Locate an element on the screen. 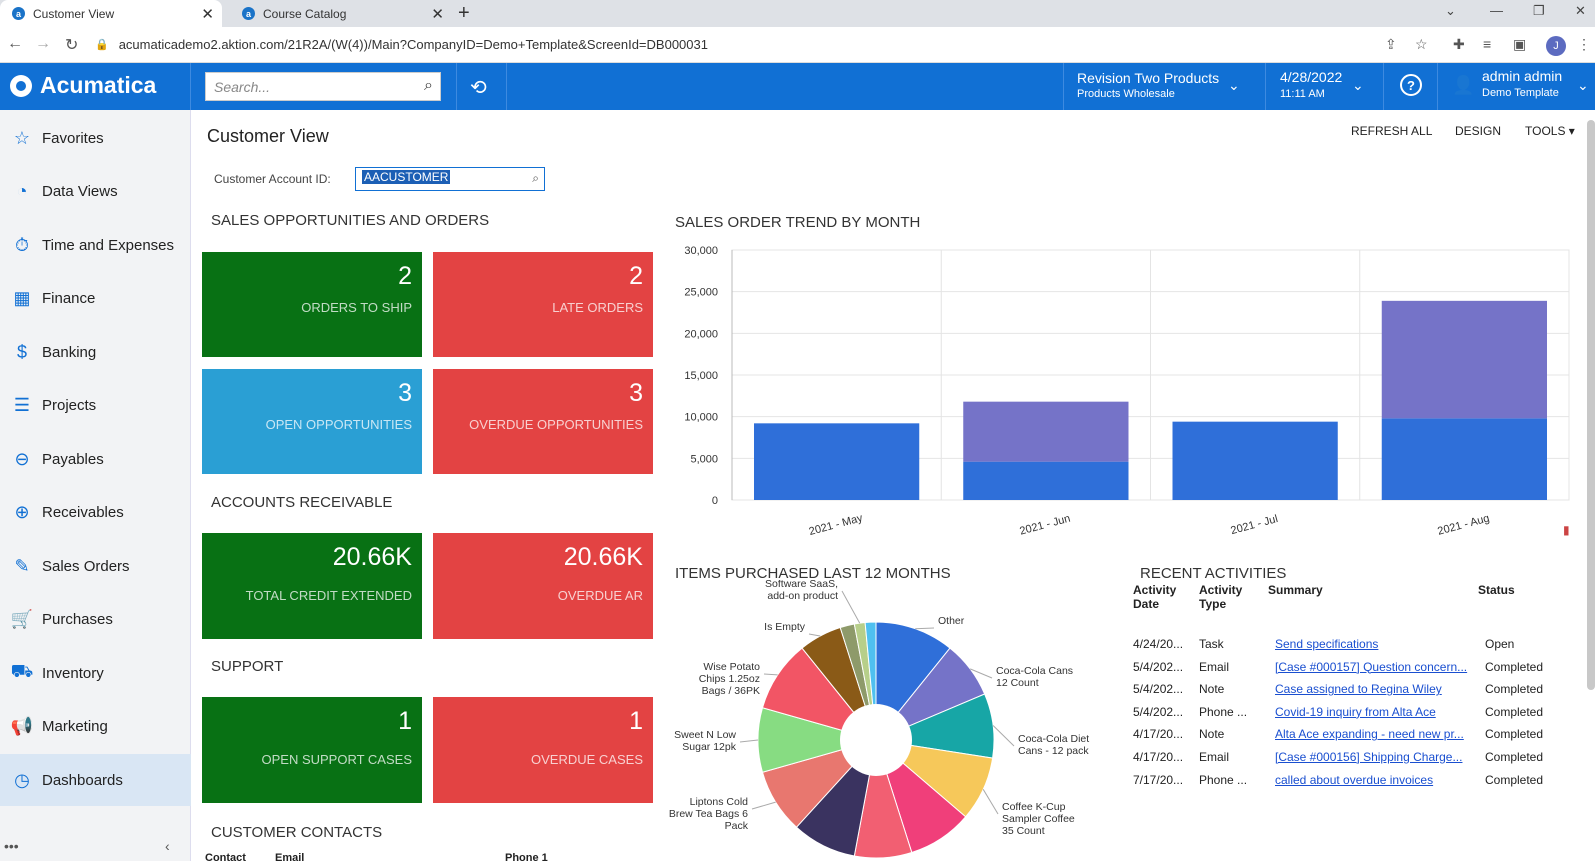 The width and height of the screenshot is (1595, 864). y-tick-label: 5,000 is located at coordinates (704, 459).